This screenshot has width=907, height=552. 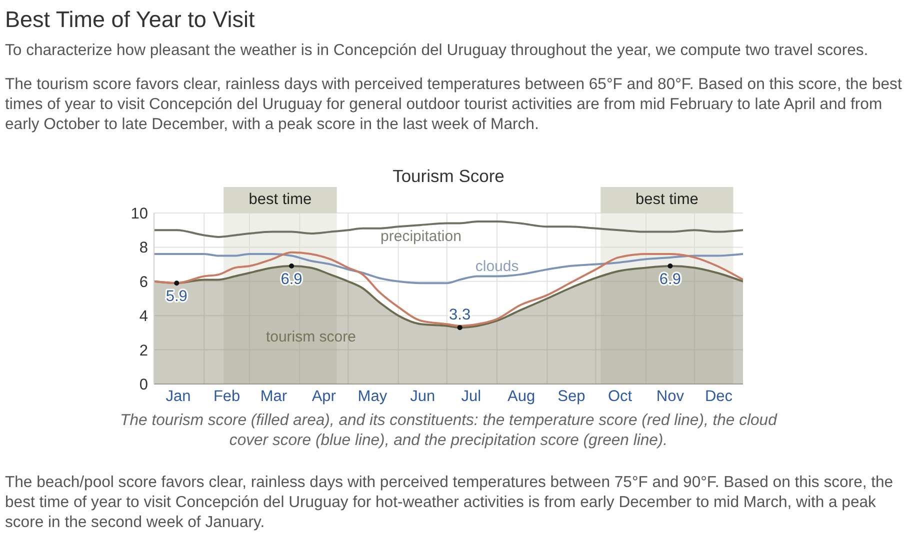 I want to click on text: The tourism score (filled area), and its constituents: the temperature score (red line), the cloud cover score (blue line), and the precipitation score (green line)., so click(x=448, y=431).